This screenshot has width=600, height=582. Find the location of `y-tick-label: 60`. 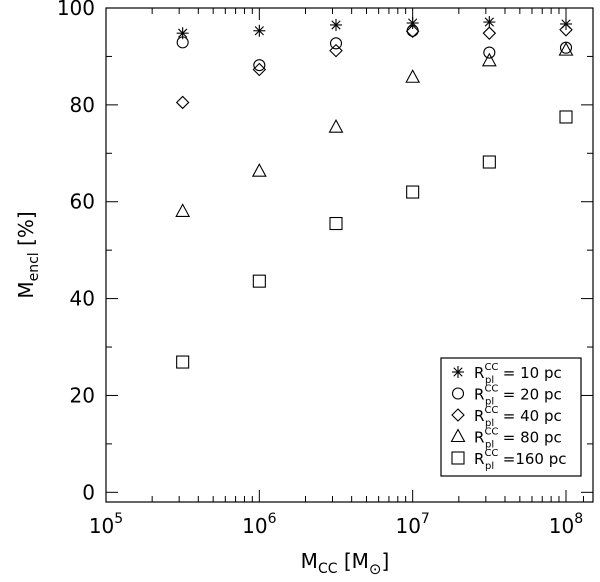

y-tick-label: 60 is located at coordinates (82, 202).